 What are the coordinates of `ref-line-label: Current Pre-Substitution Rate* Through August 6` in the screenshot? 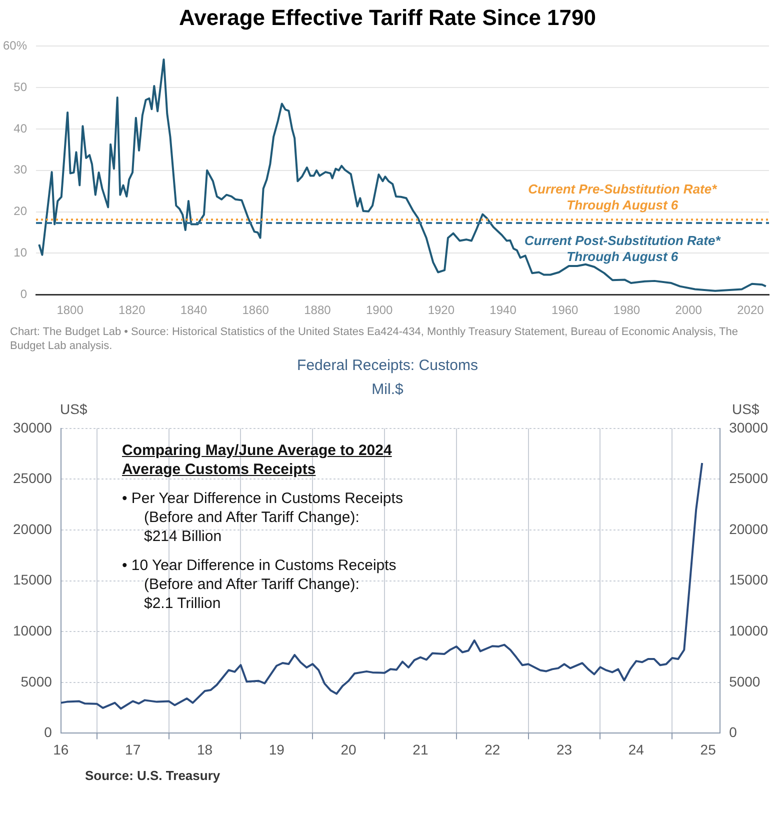 It's located at (623, 197).